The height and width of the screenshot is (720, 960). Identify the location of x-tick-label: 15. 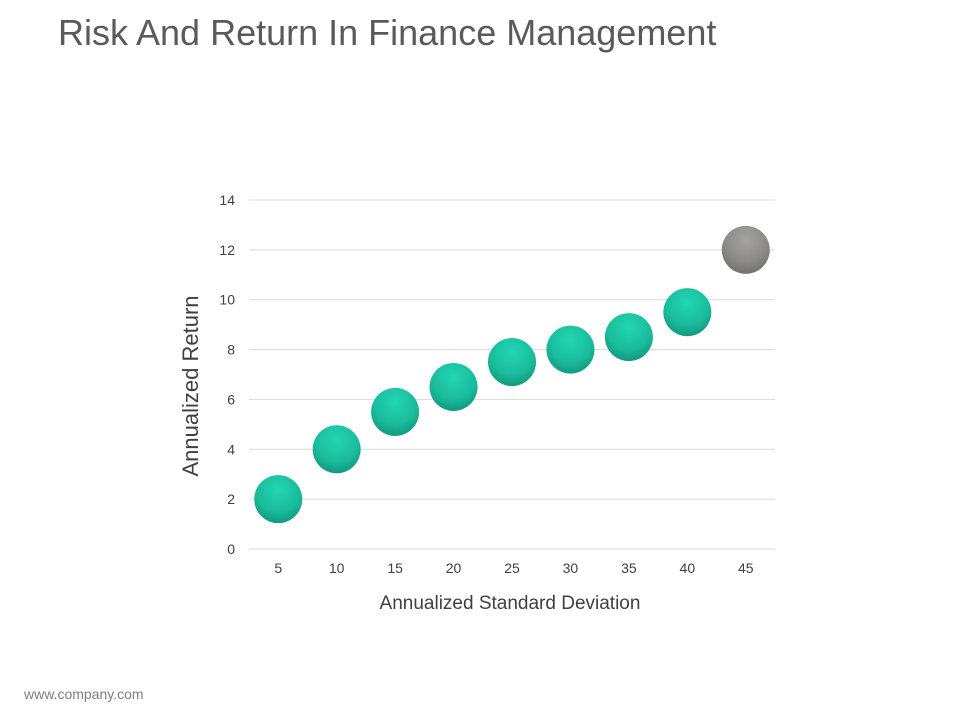
(395, 568).